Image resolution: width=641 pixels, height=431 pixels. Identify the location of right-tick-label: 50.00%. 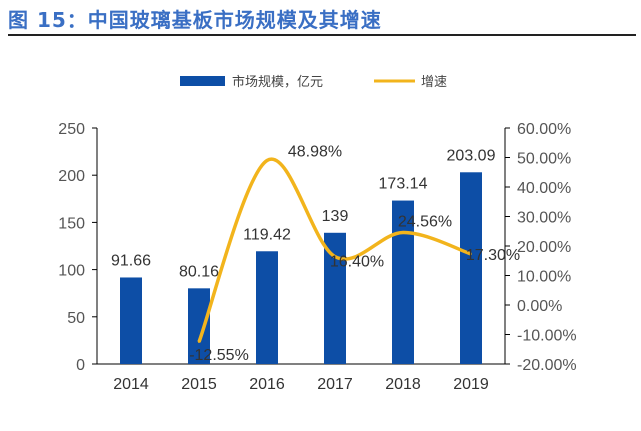
(544, 159).